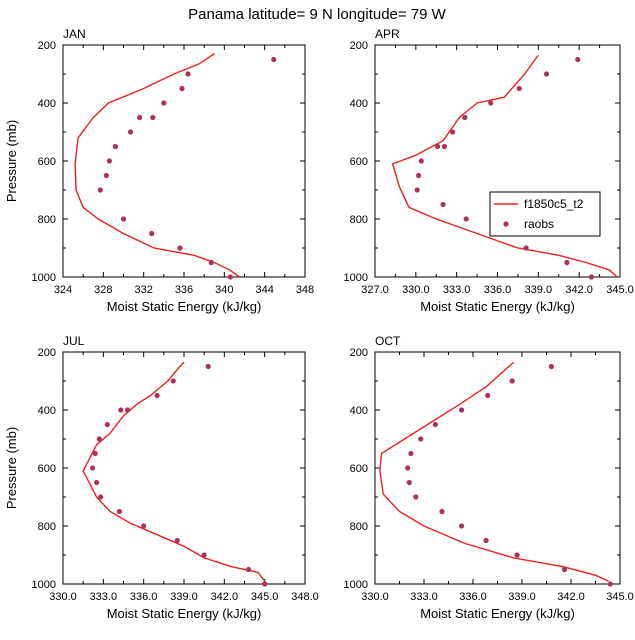  Describe the element at coordinates (74, 341) in the screenshot. I see `panel-label: JUL` at that location.